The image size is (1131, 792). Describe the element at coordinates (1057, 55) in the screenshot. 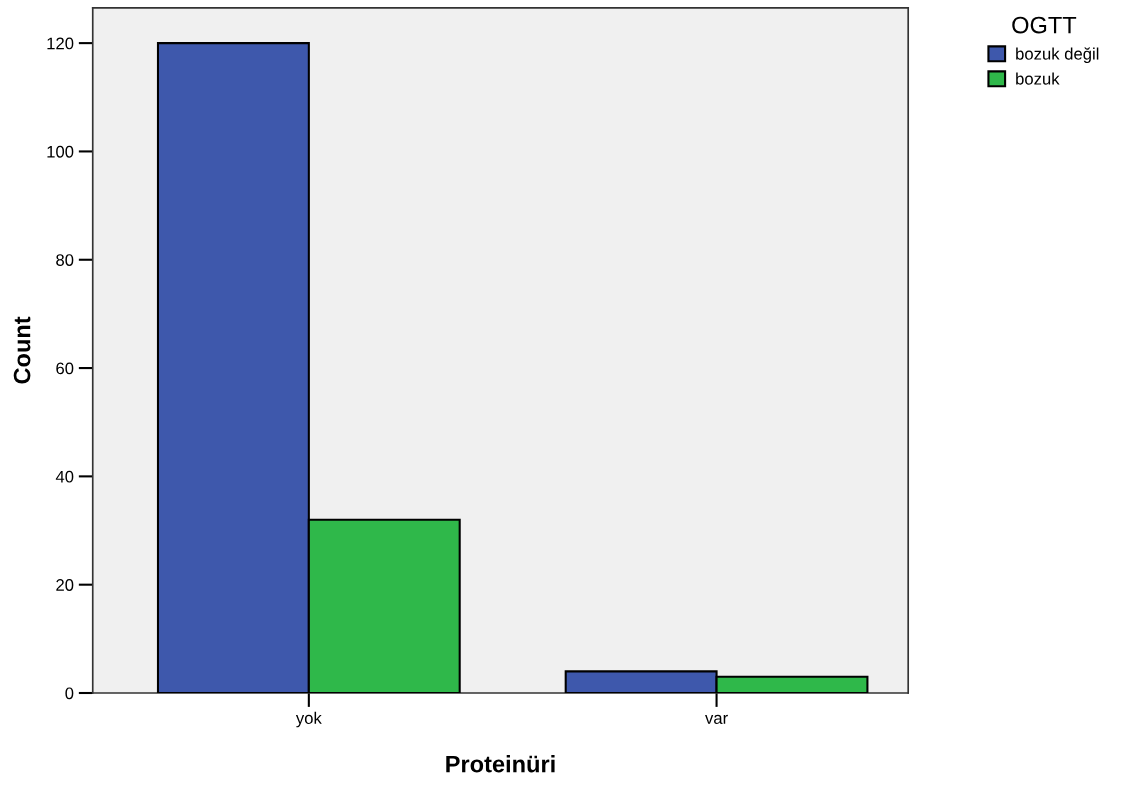

I see `legend-label: bozuk değil` at that location.